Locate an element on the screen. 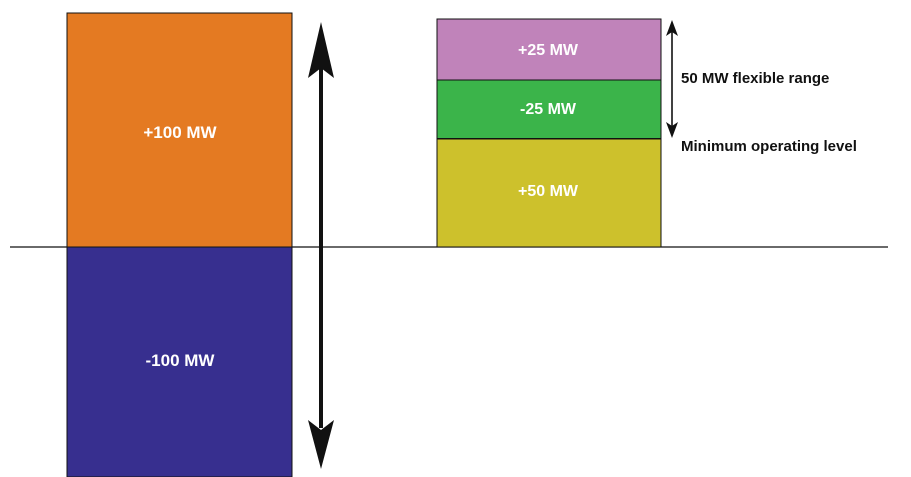 Image resolution: width=911 pixels, height=477 pixels. block-top-purple is located at coordinates (549, 49).